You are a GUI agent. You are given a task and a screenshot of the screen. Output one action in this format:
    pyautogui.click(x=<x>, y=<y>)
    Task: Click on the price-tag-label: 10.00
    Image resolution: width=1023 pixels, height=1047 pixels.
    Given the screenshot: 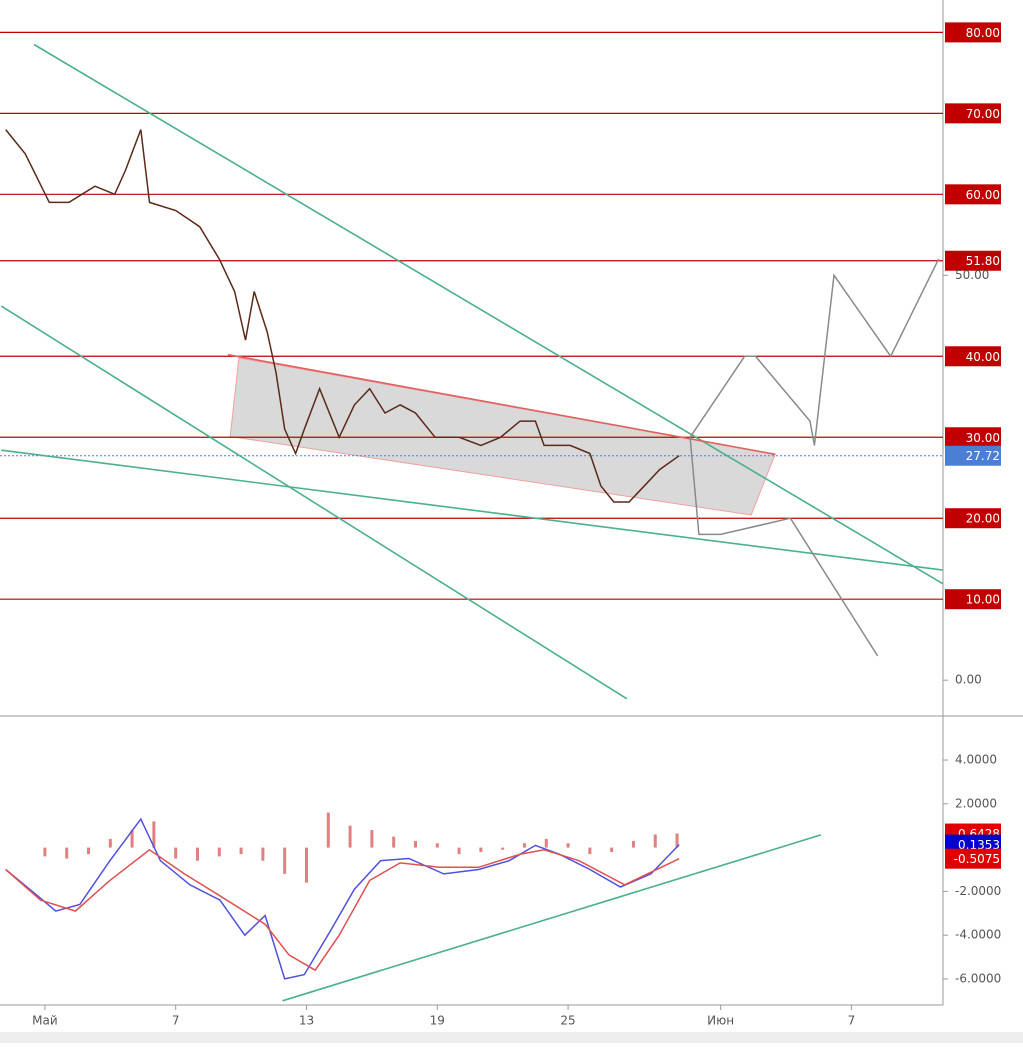 What is the action you would take?
    pyautogui.click(x=983, y=600)
    